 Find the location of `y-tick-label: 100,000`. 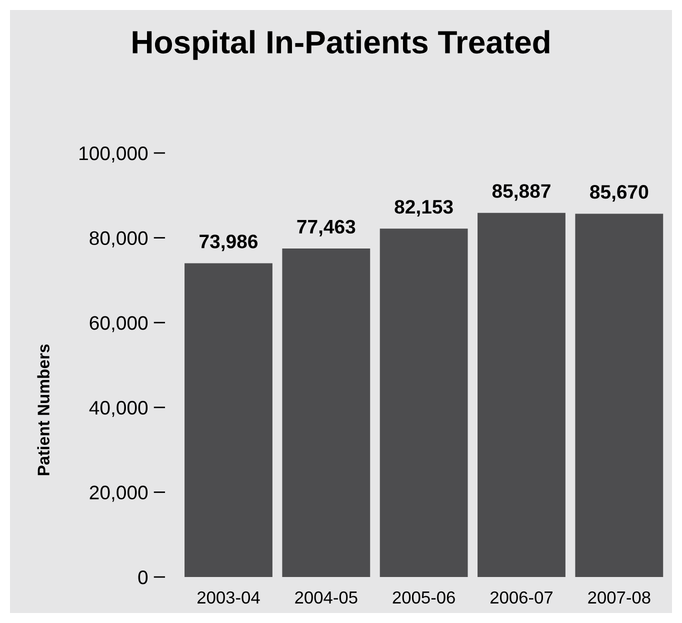

y-tick-label: 100,000 is located at coordinates (114, 154).